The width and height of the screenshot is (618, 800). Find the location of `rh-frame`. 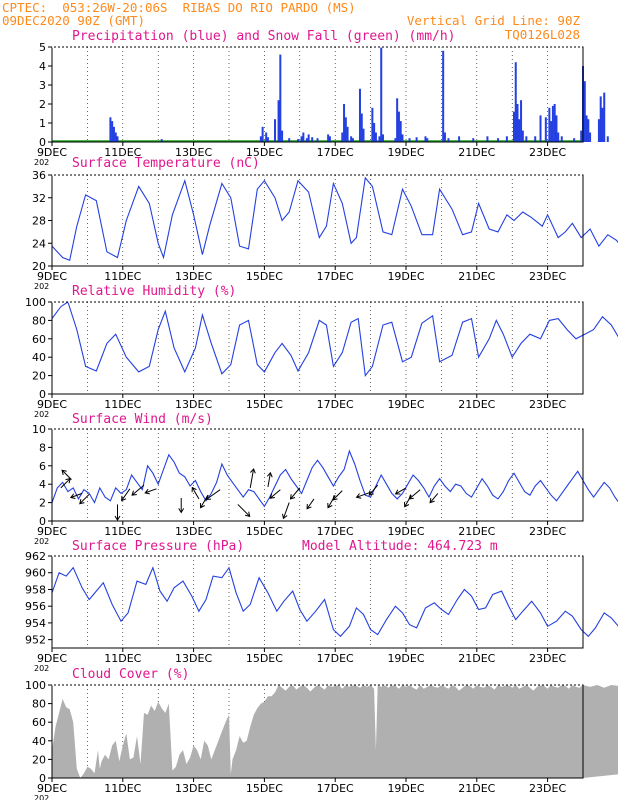

rh-frame is located at coordinates (317, 348).